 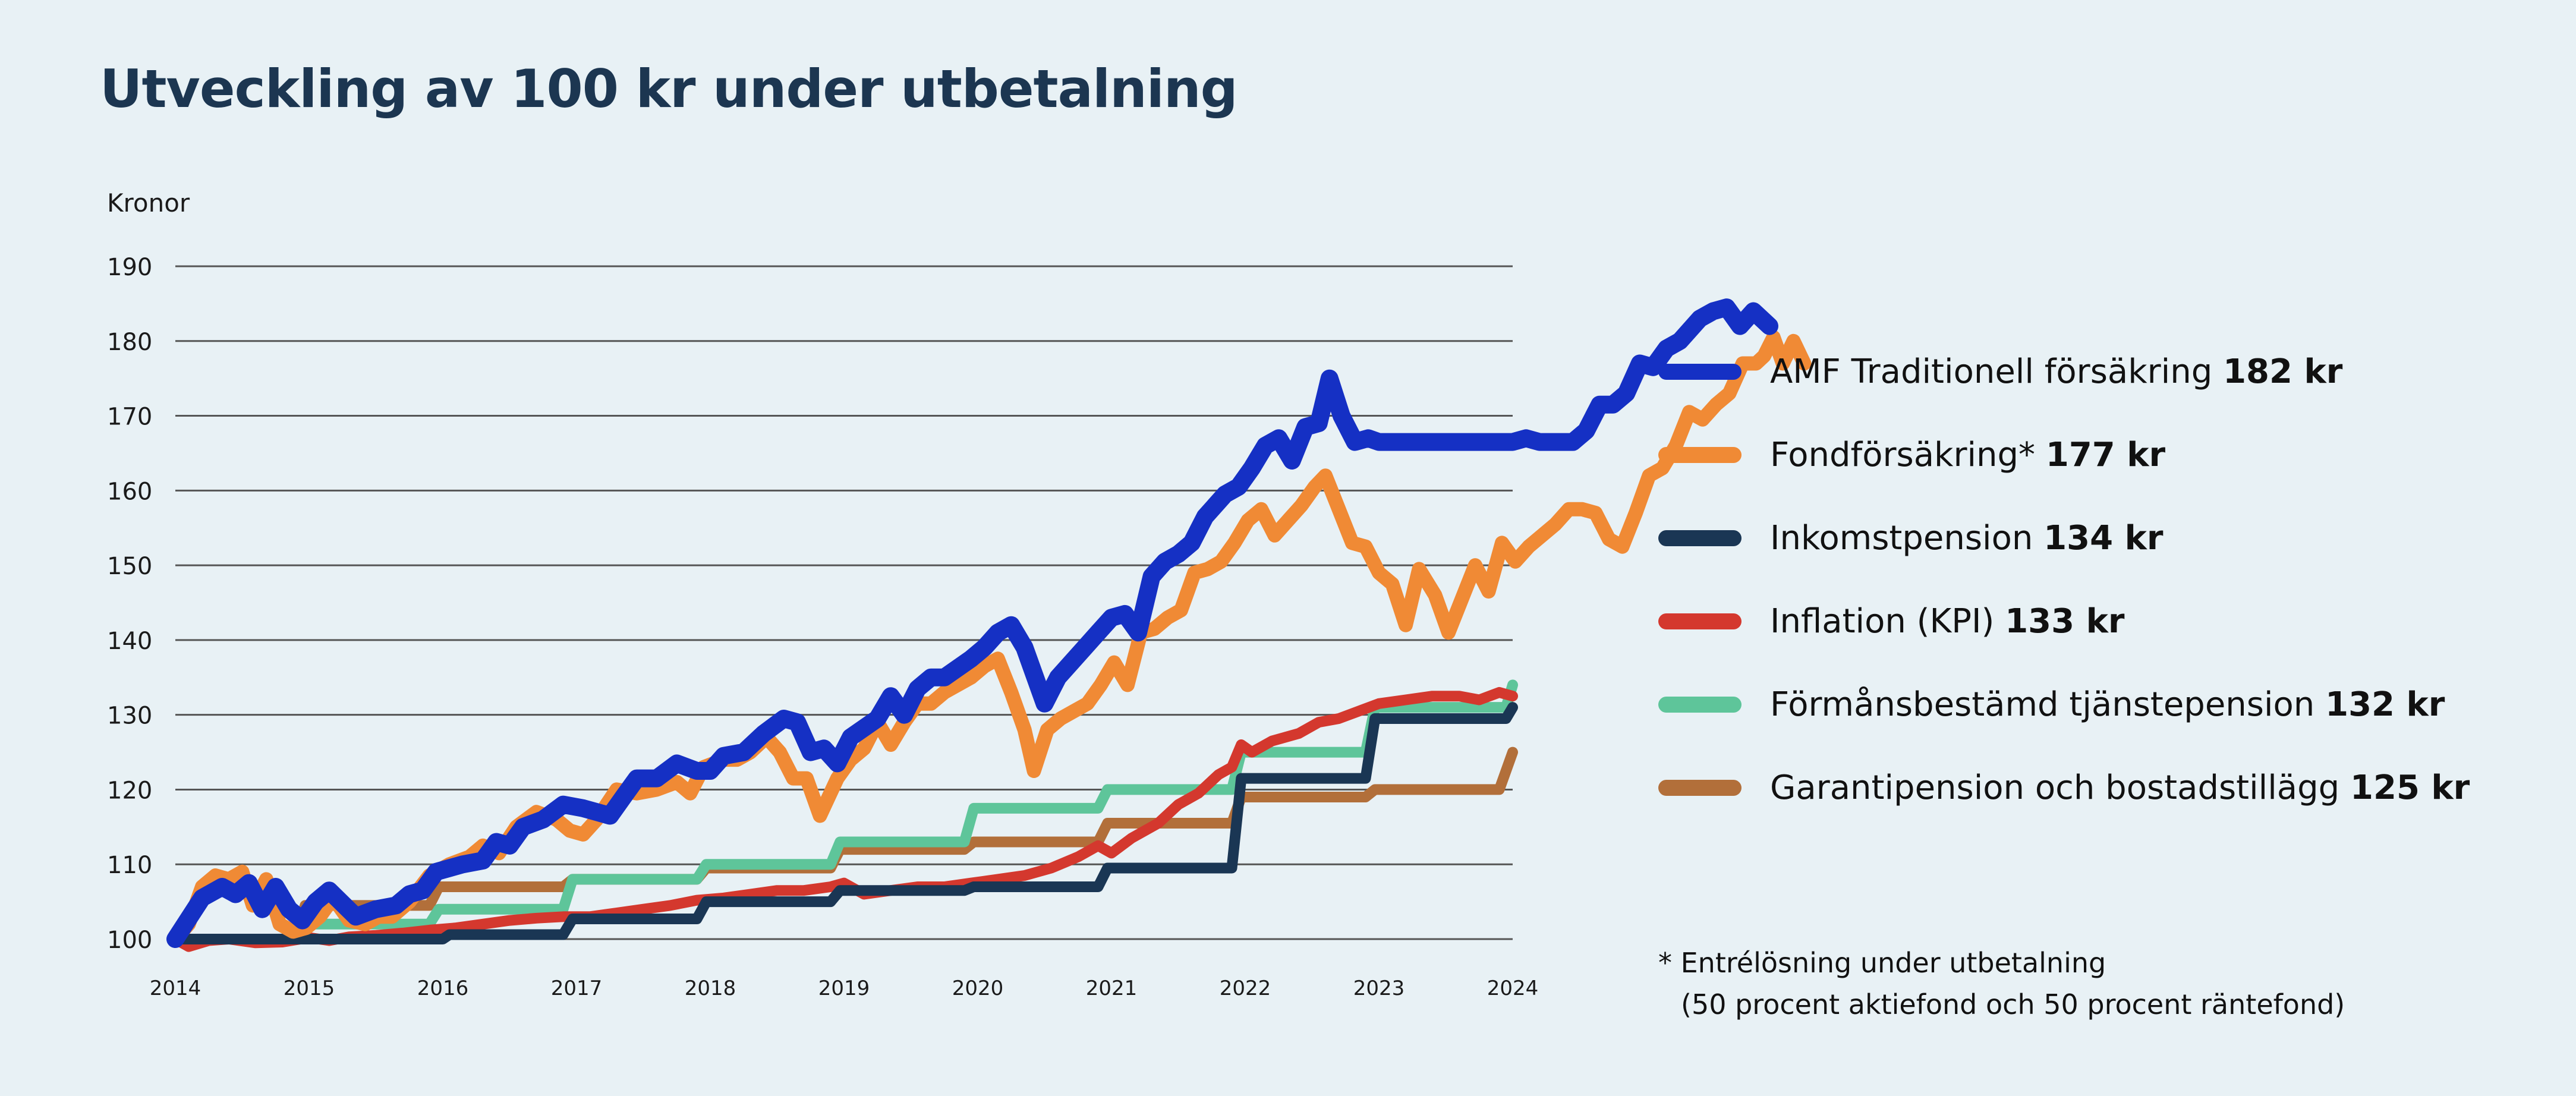 I want to click on legend-item: Förmånsbestämd tjänstepension 132 kr, so click(x=2089, y=704).